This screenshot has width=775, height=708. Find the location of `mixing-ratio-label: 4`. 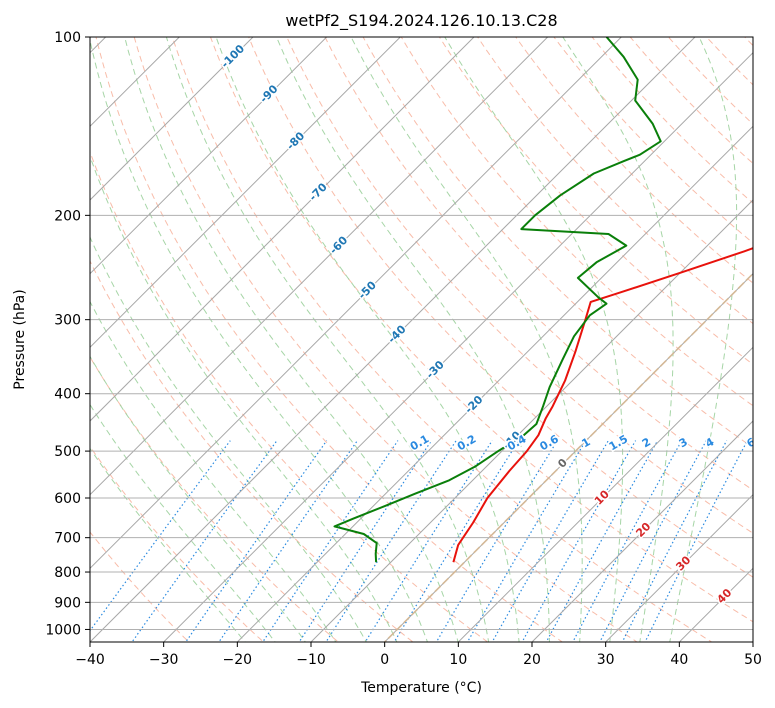

mixing-ratio-label: 4 is located at coordinates (709, 442).